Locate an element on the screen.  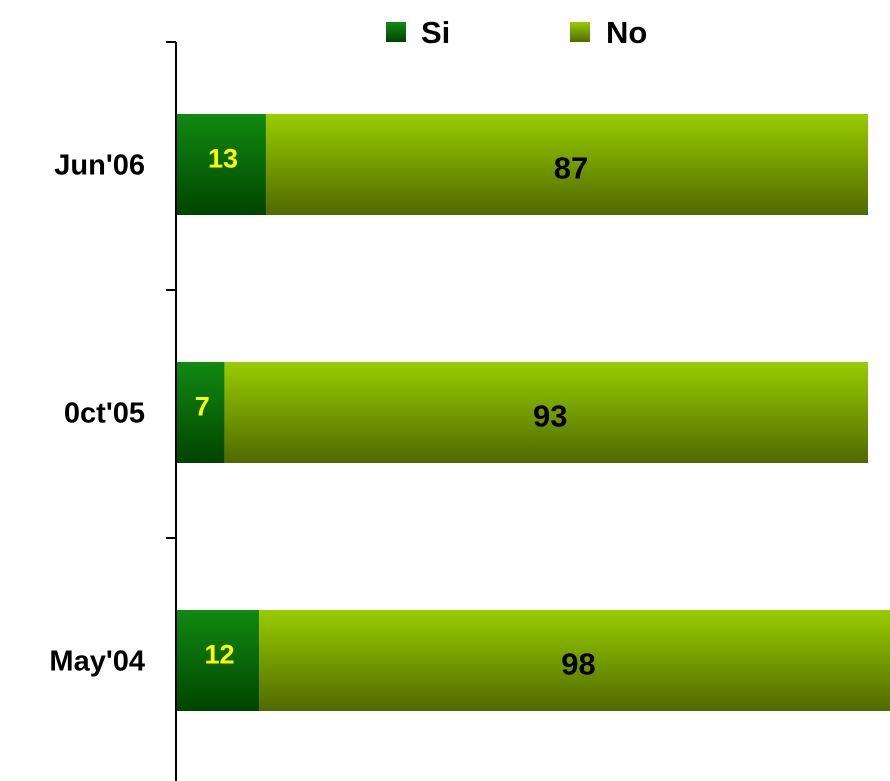
category-label: Jun'06 is located at coordinates (99, 166).